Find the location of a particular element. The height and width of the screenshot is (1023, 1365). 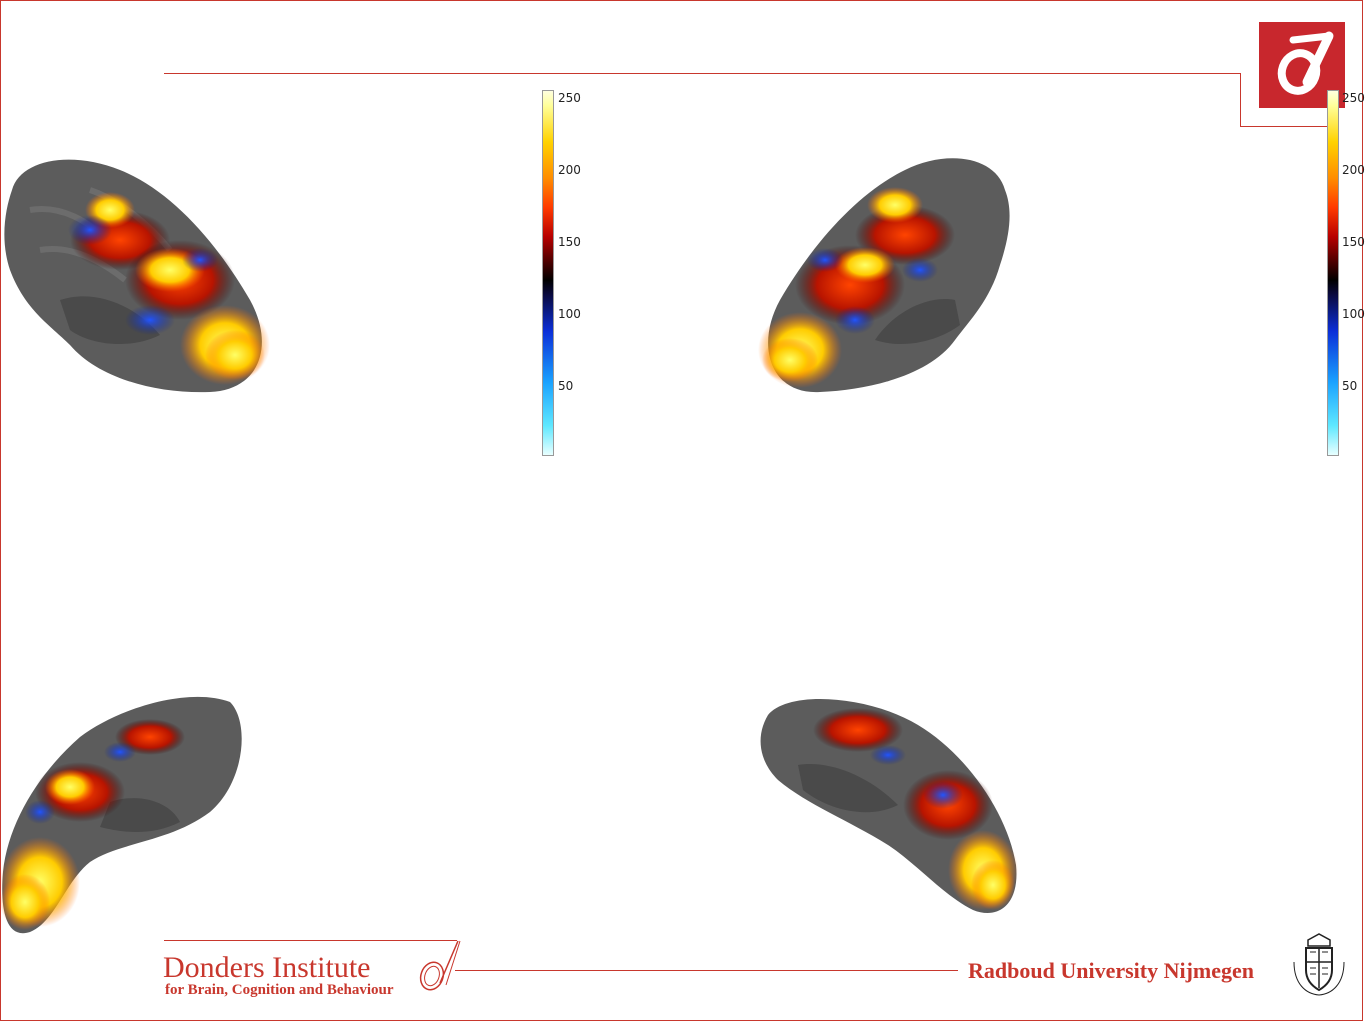

colorbar-left-tick: 200 is located at coordinates (569, 170).